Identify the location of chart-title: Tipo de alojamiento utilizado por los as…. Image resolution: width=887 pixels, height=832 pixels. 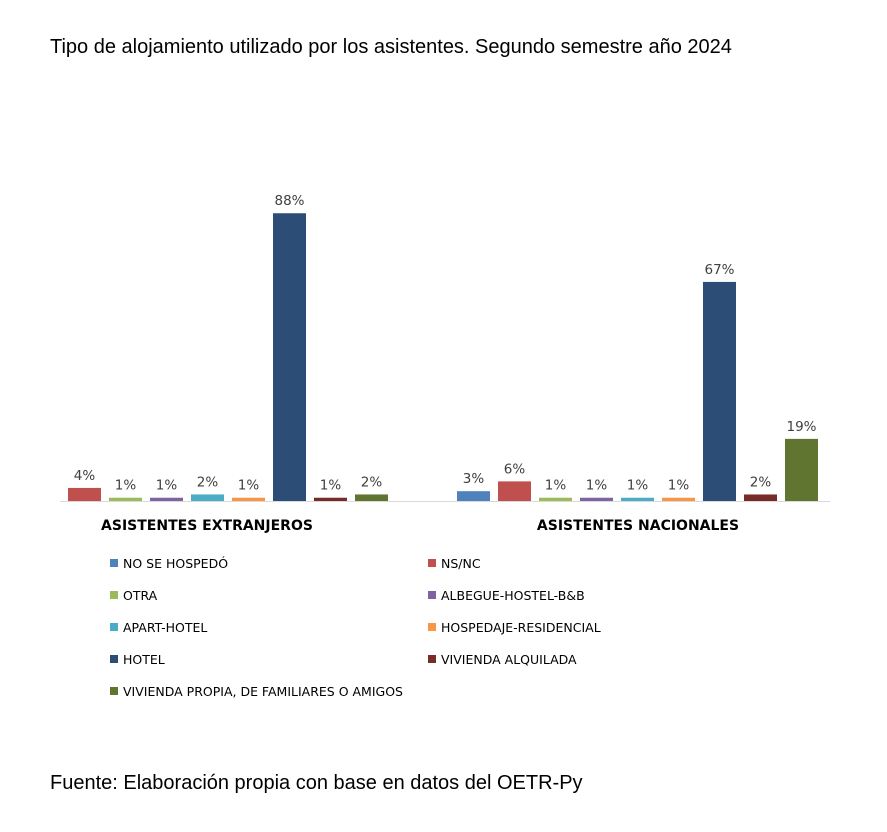
(391, 47).